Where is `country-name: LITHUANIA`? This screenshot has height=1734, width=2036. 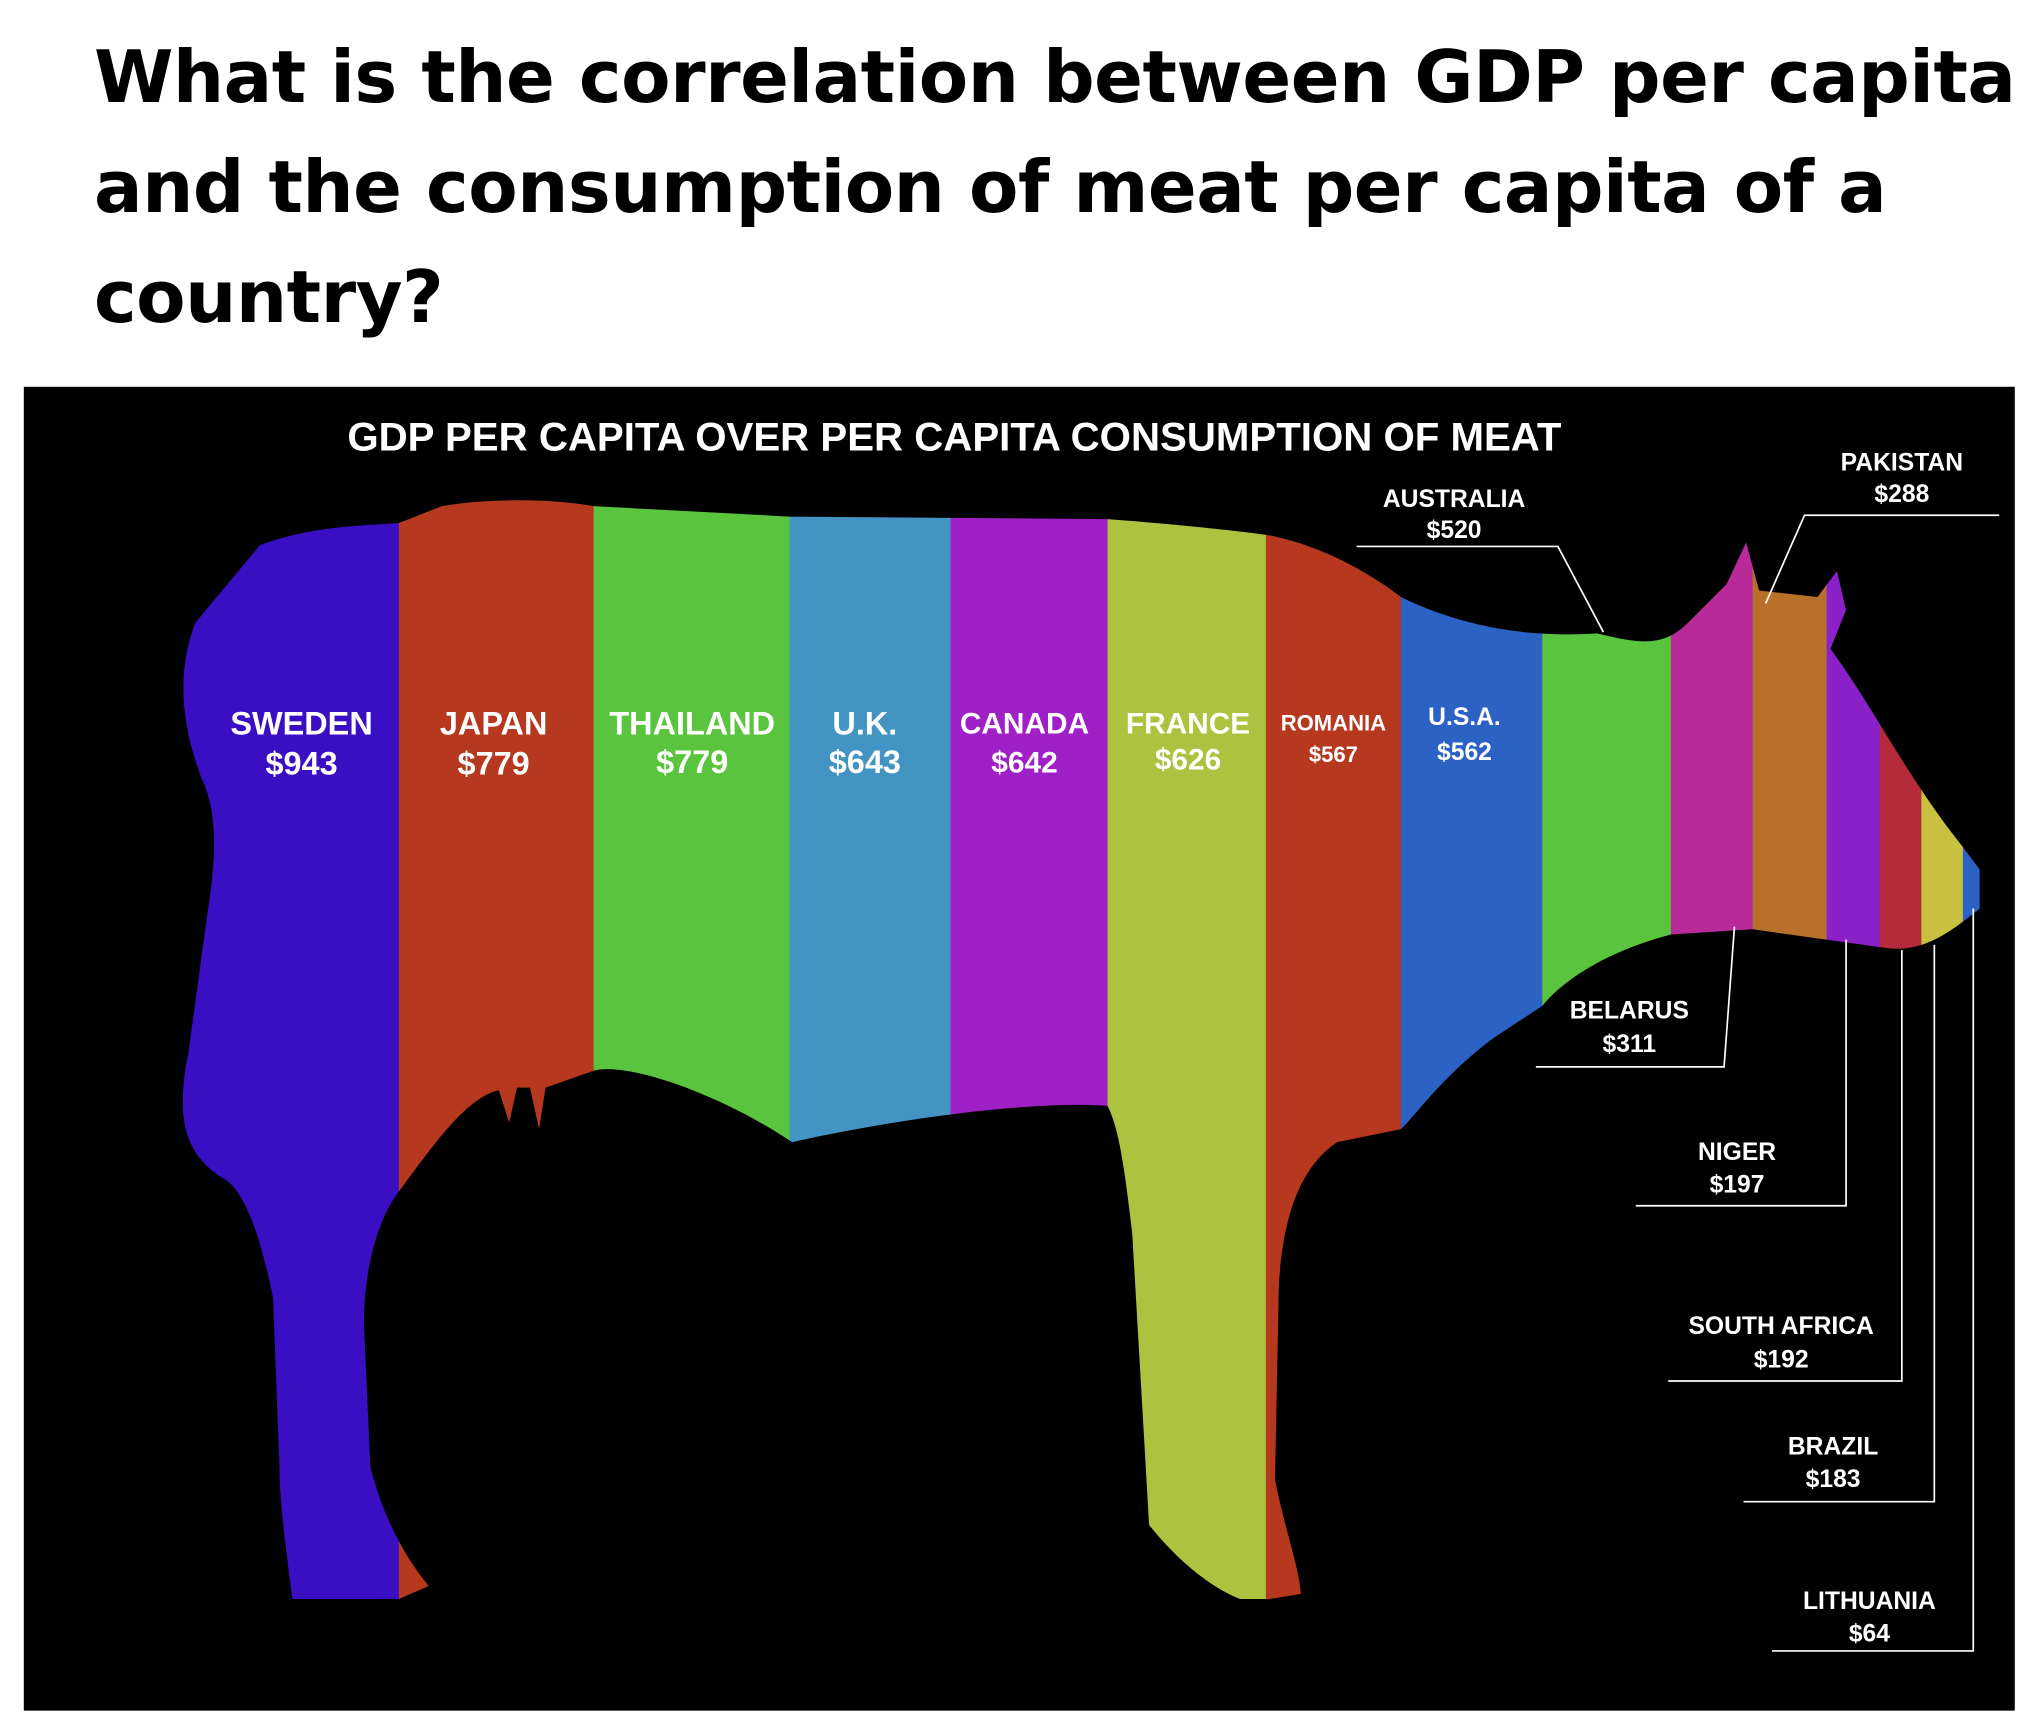 country-name: LITHUANIA is located at coordinates (1869, 1601).